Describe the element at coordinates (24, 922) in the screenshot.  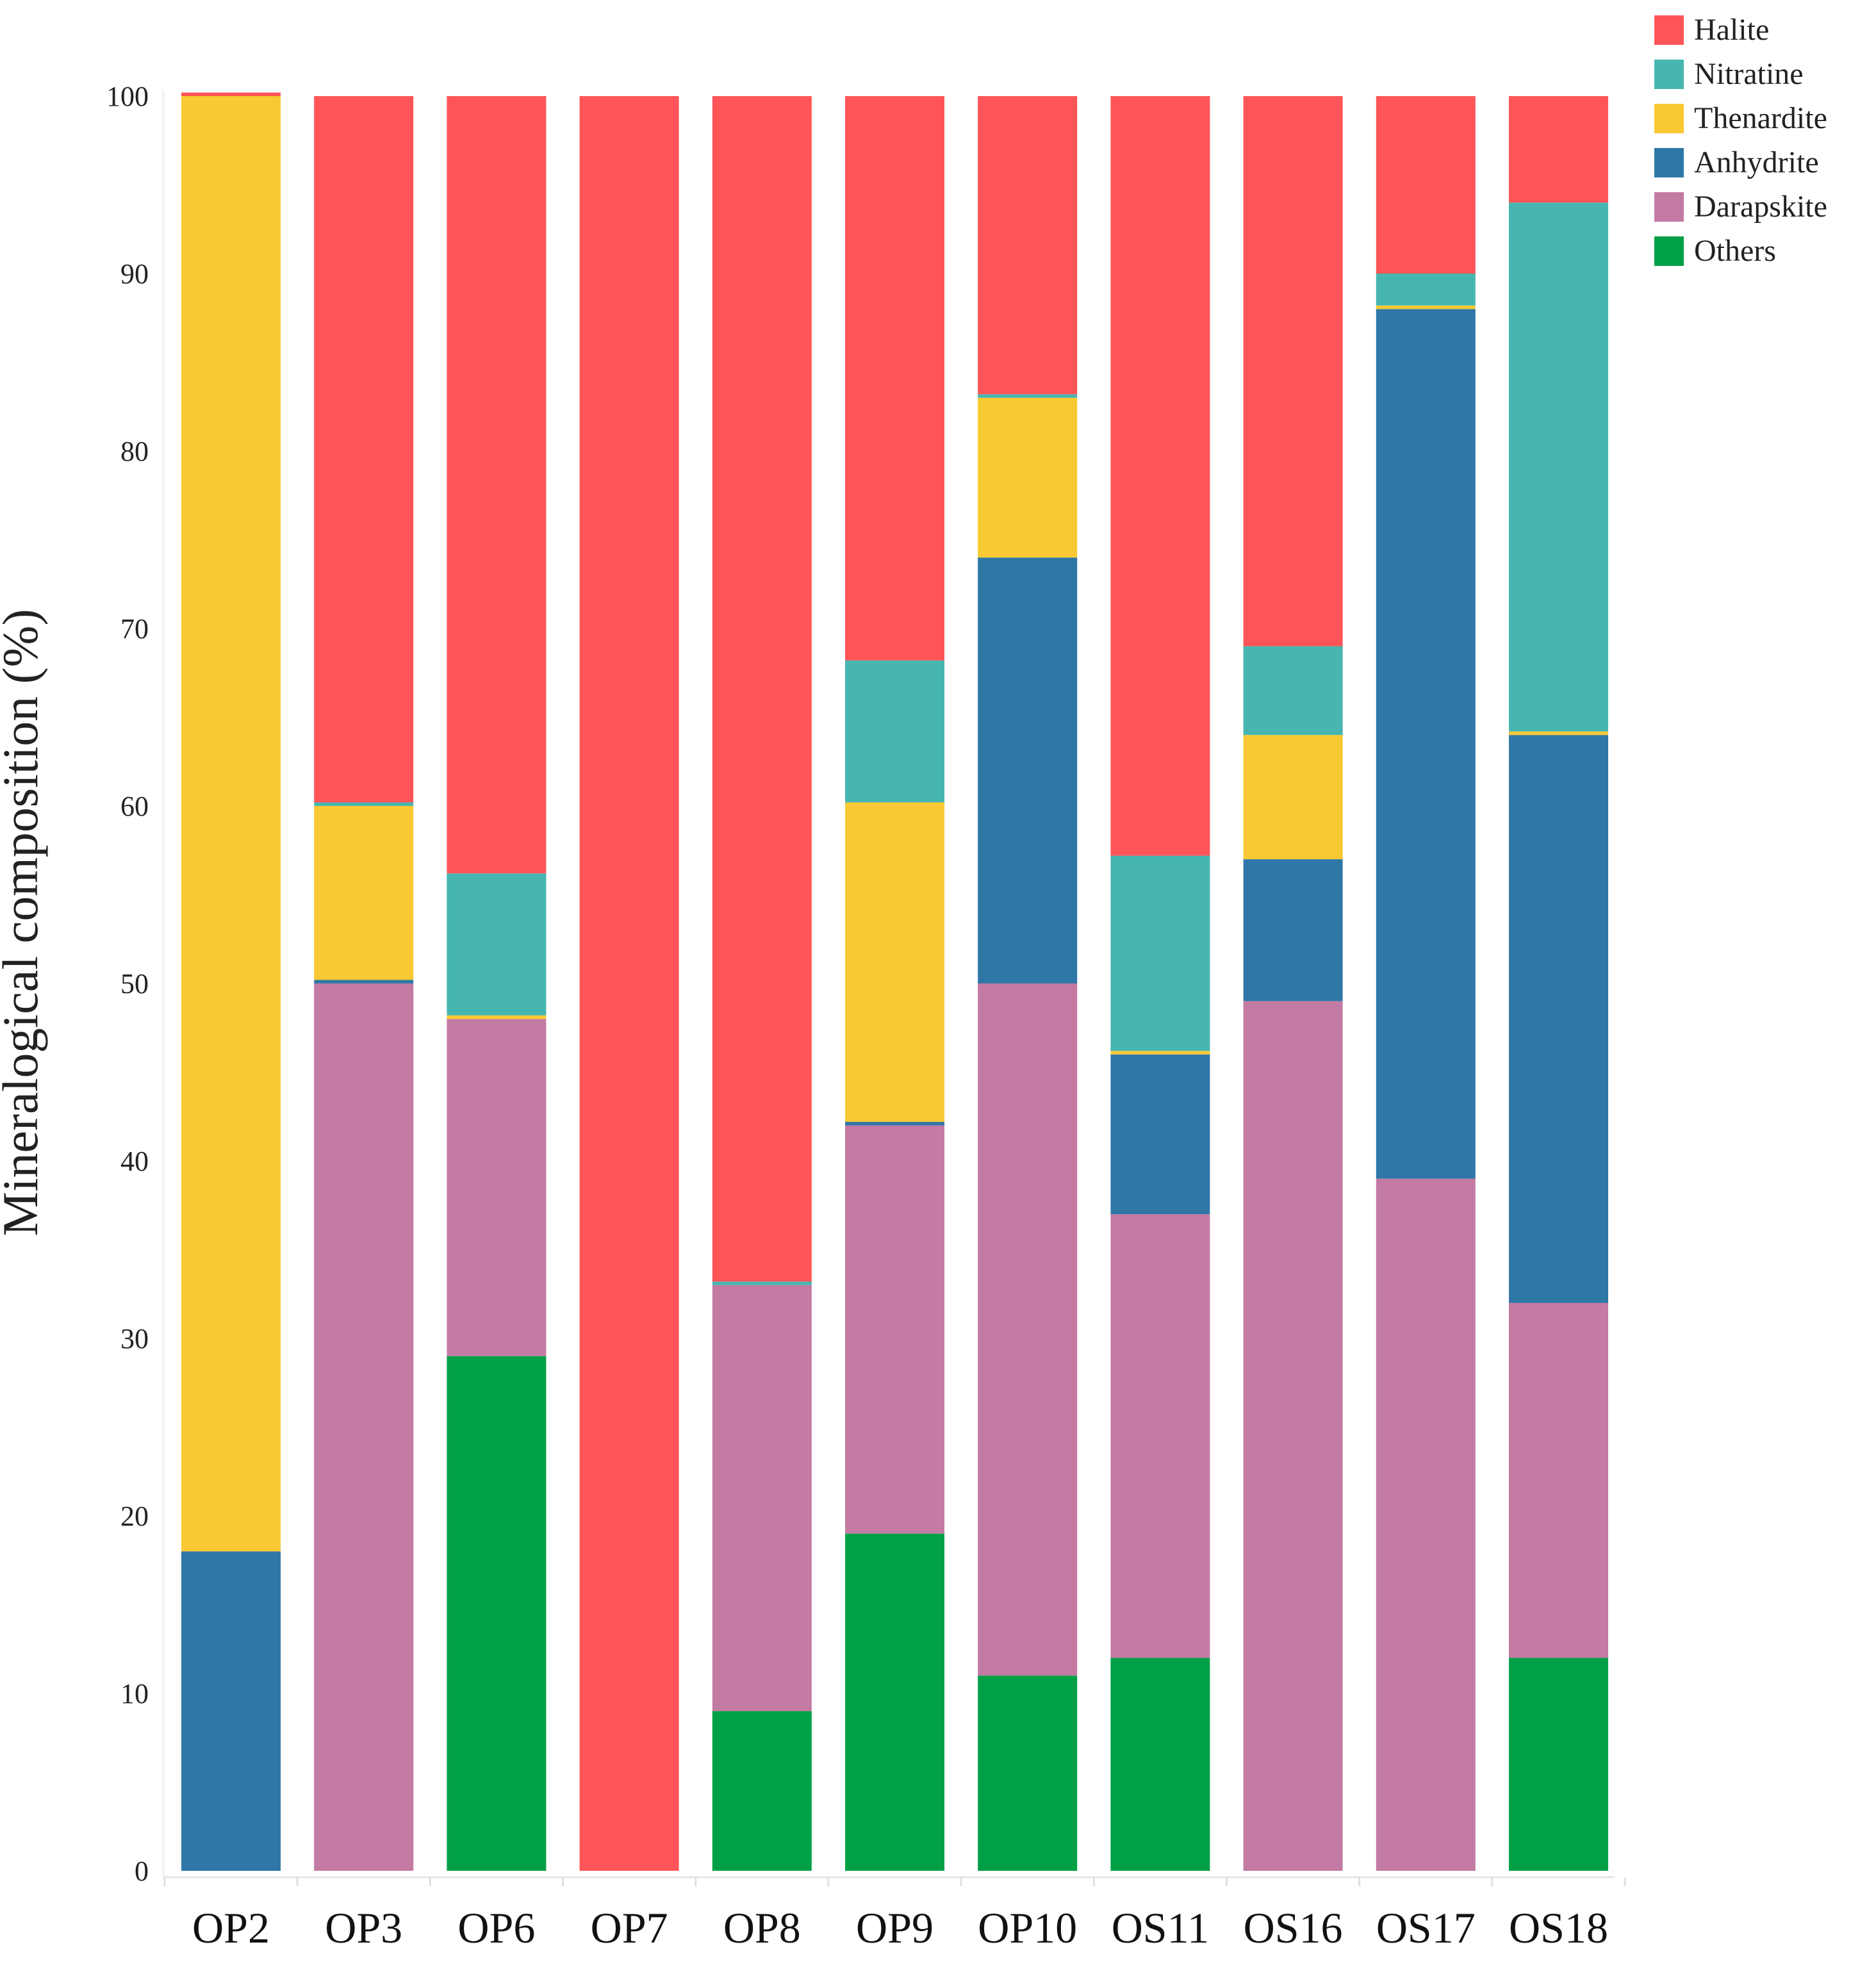
I see `y-axis-title: Mineralogical composition (%)` at that location.